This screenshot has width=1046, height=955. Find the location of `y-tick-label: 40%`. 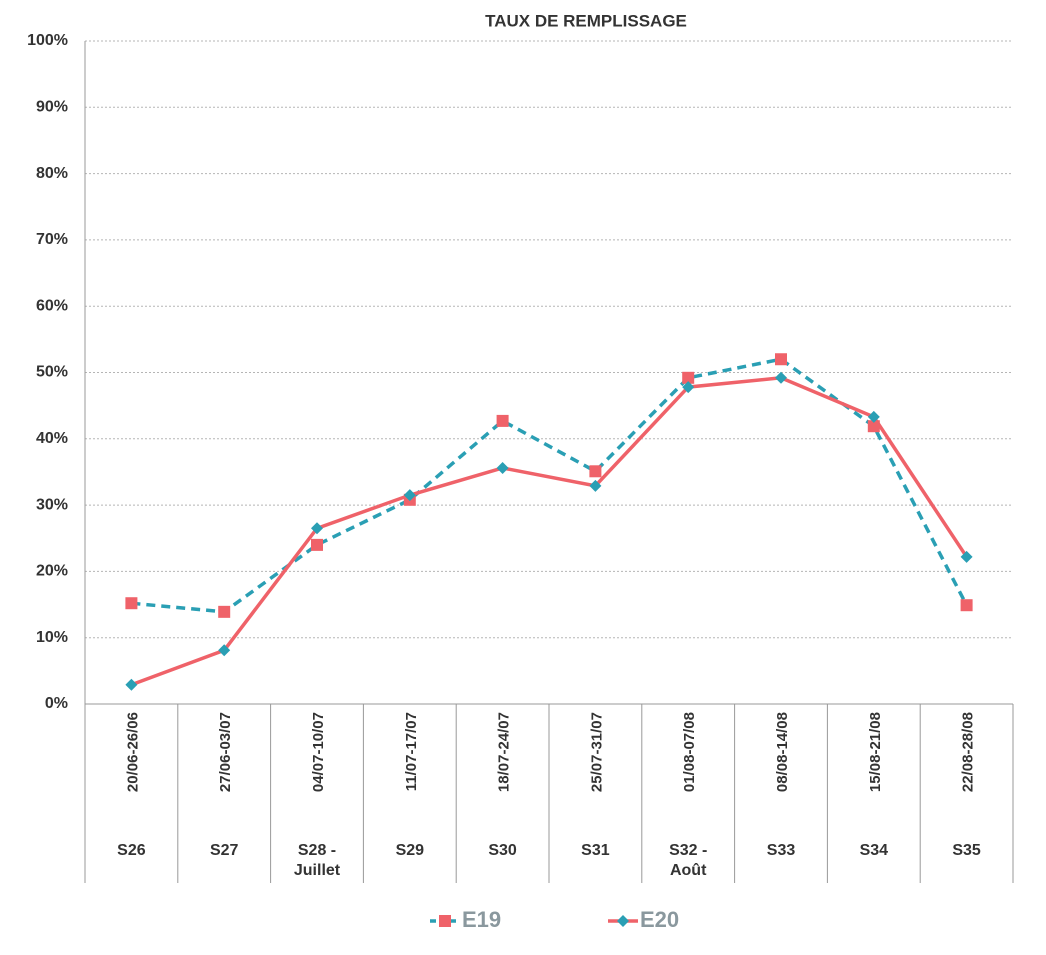

y-tick-label: 40% is located at coordinates (52, 438).